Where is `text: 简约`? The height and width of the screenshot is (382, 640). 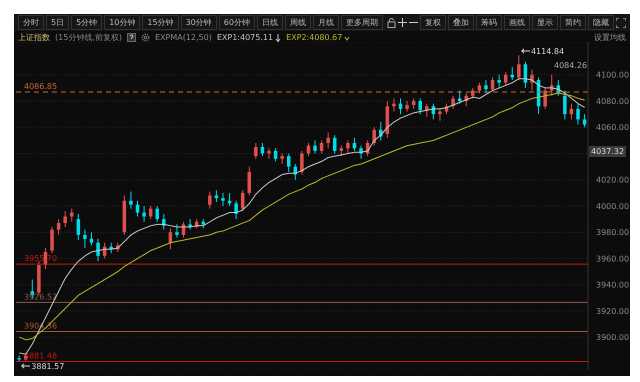 text: 简约 is located at coordinates (573, 22).